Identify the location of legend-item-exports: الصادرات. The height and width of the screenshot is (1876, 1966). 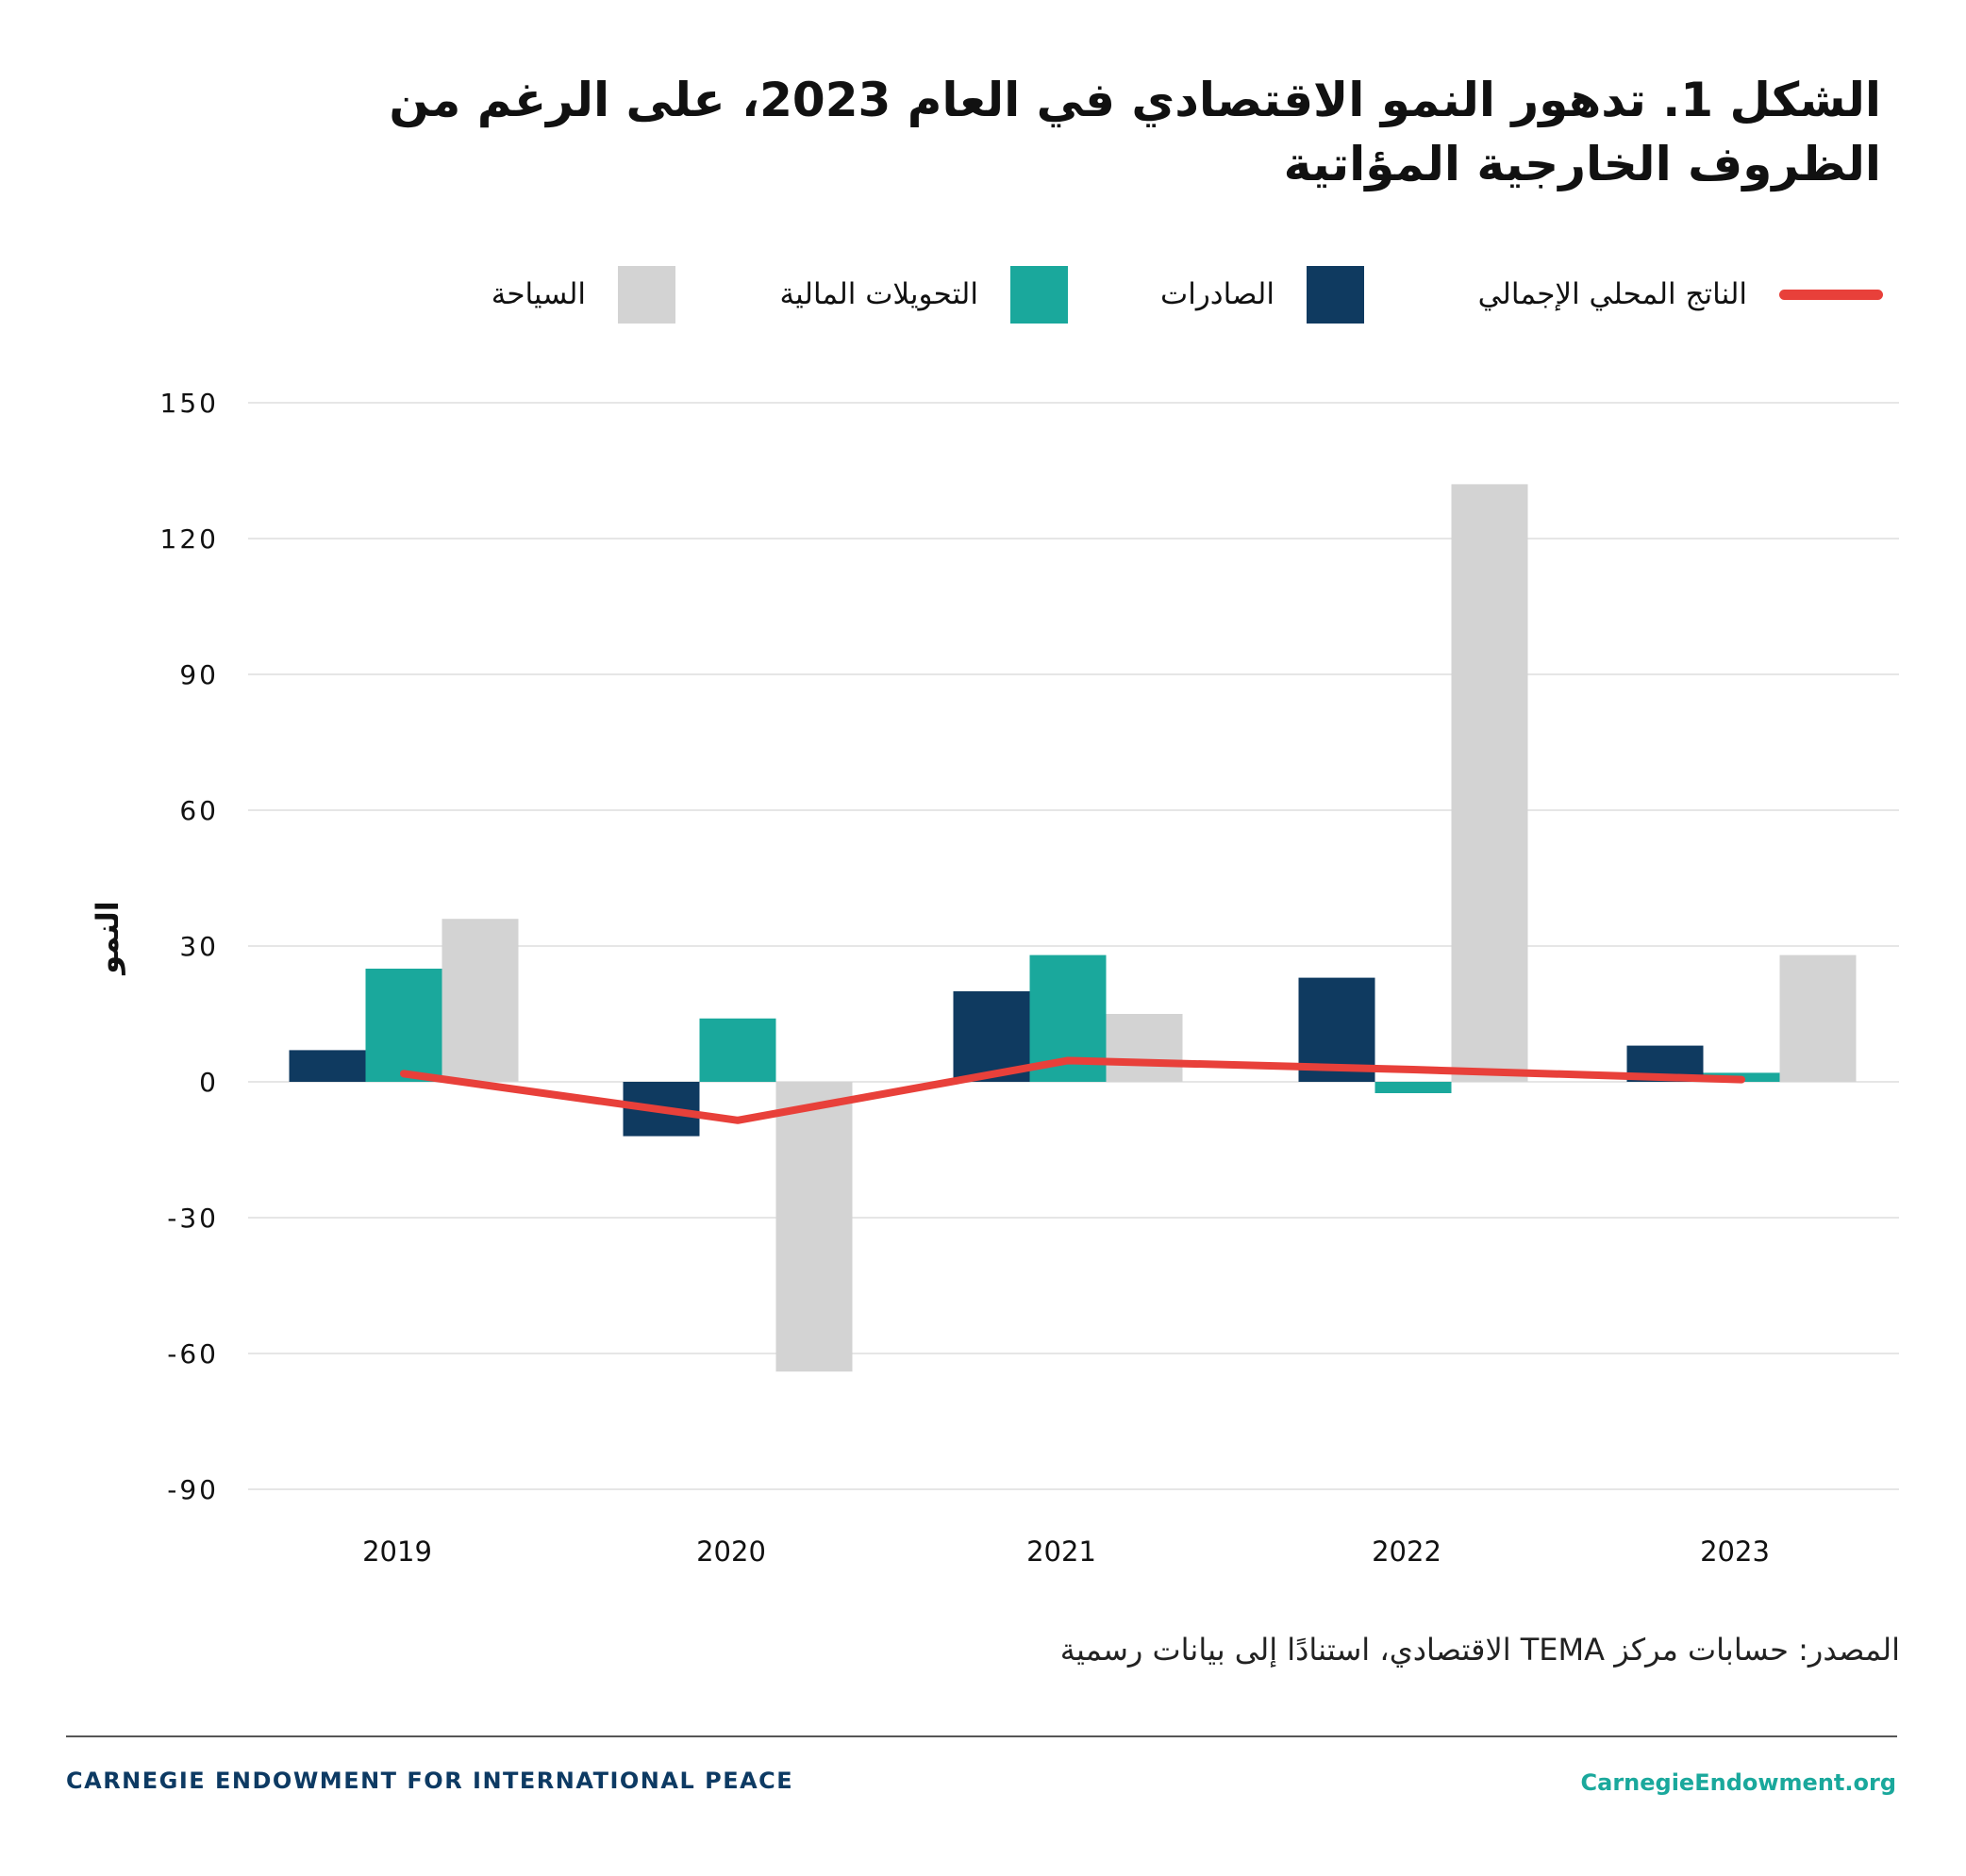
(1262, 294).